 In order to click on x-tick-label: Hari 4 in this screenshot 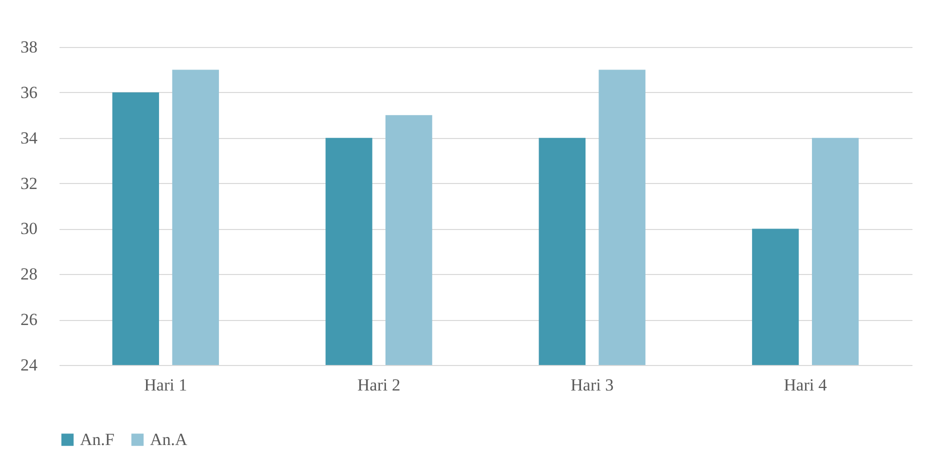, I will do `click(806, 385)`.